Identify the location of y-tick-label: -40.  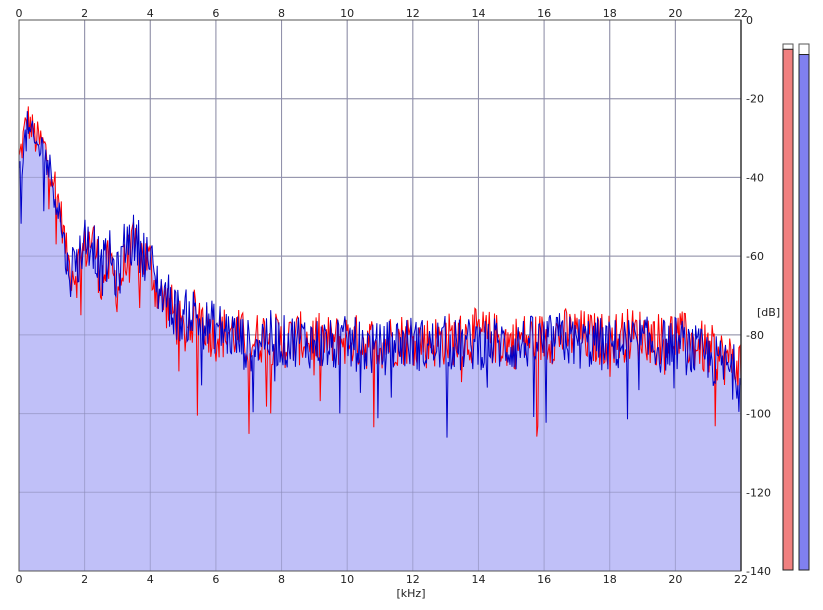
(755, 177).